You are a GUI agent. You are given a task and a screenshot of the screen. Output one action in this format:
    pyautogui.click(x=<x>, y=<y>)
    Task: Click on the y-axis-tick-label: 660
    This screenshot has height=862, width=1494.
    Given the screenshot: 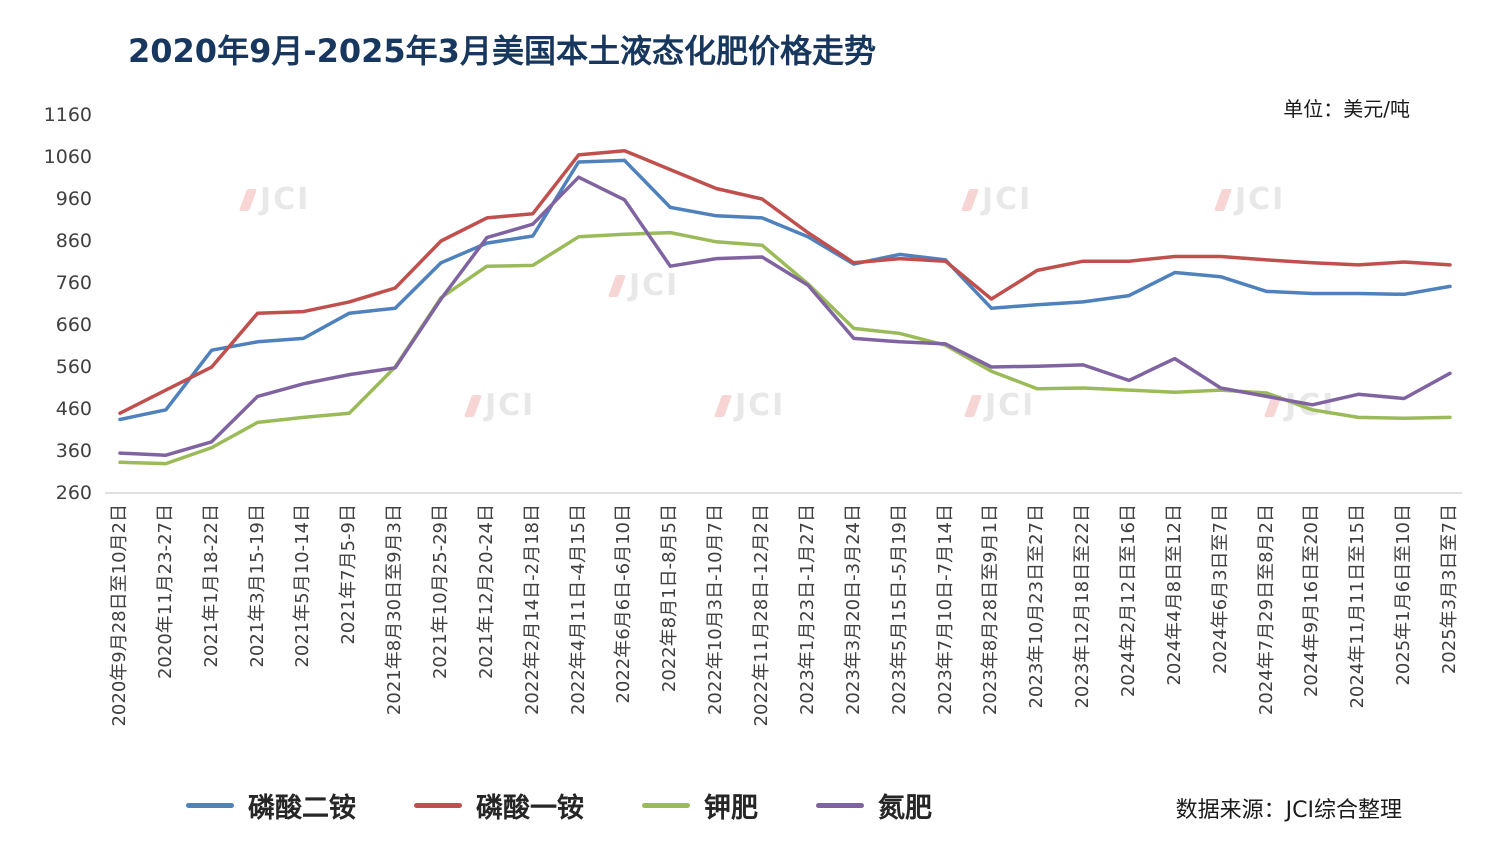 What is the action you would take?
    pyautogui.click(x=73, y=325)
    